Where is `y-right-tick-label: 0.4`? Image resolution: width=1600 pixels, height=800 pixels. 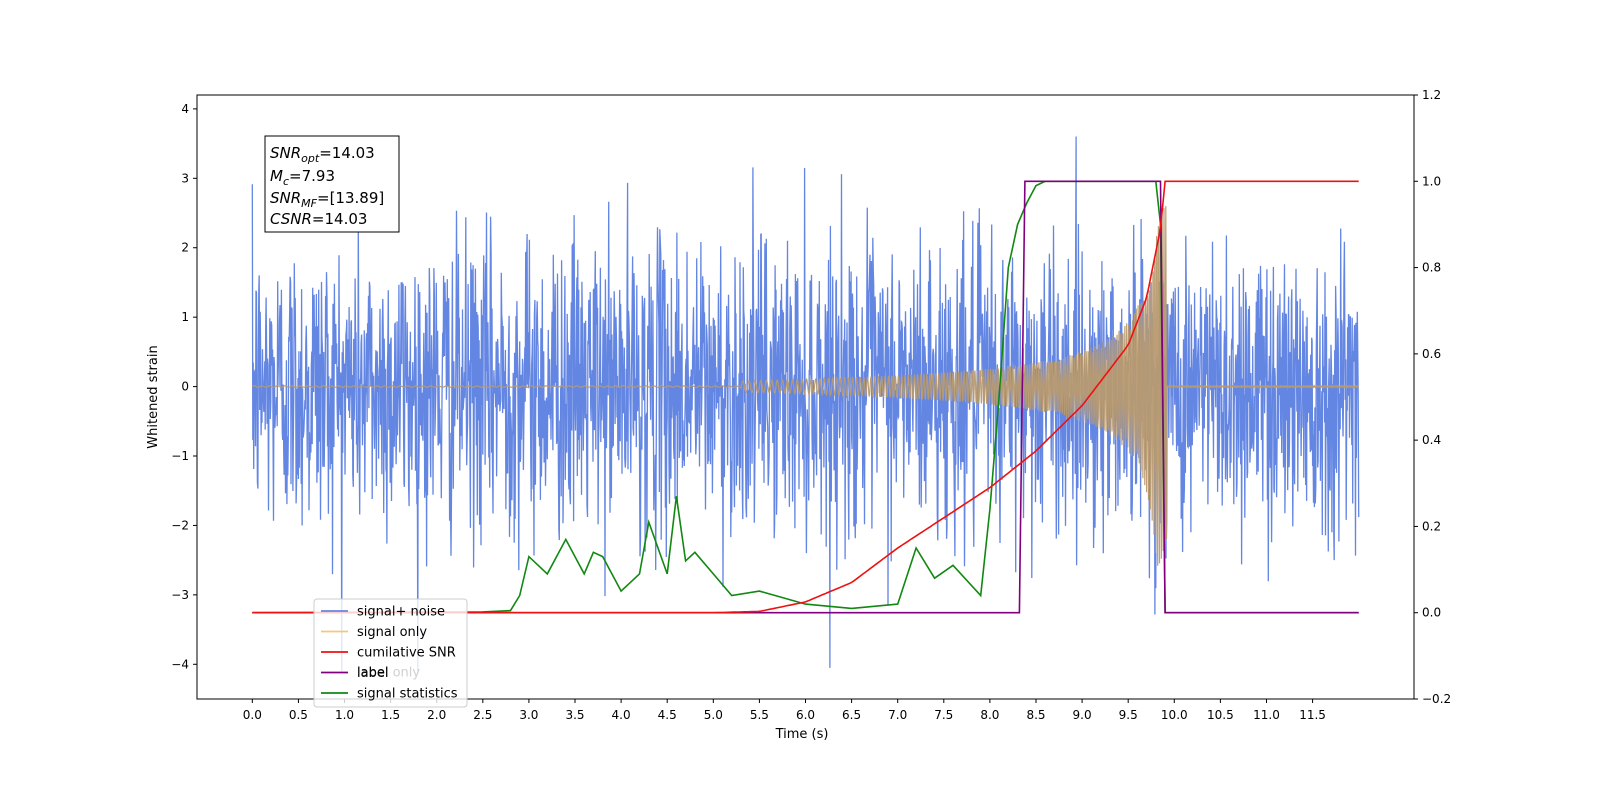
y-right-tick-label: 0.4 is located at coordinates (1431, 440).